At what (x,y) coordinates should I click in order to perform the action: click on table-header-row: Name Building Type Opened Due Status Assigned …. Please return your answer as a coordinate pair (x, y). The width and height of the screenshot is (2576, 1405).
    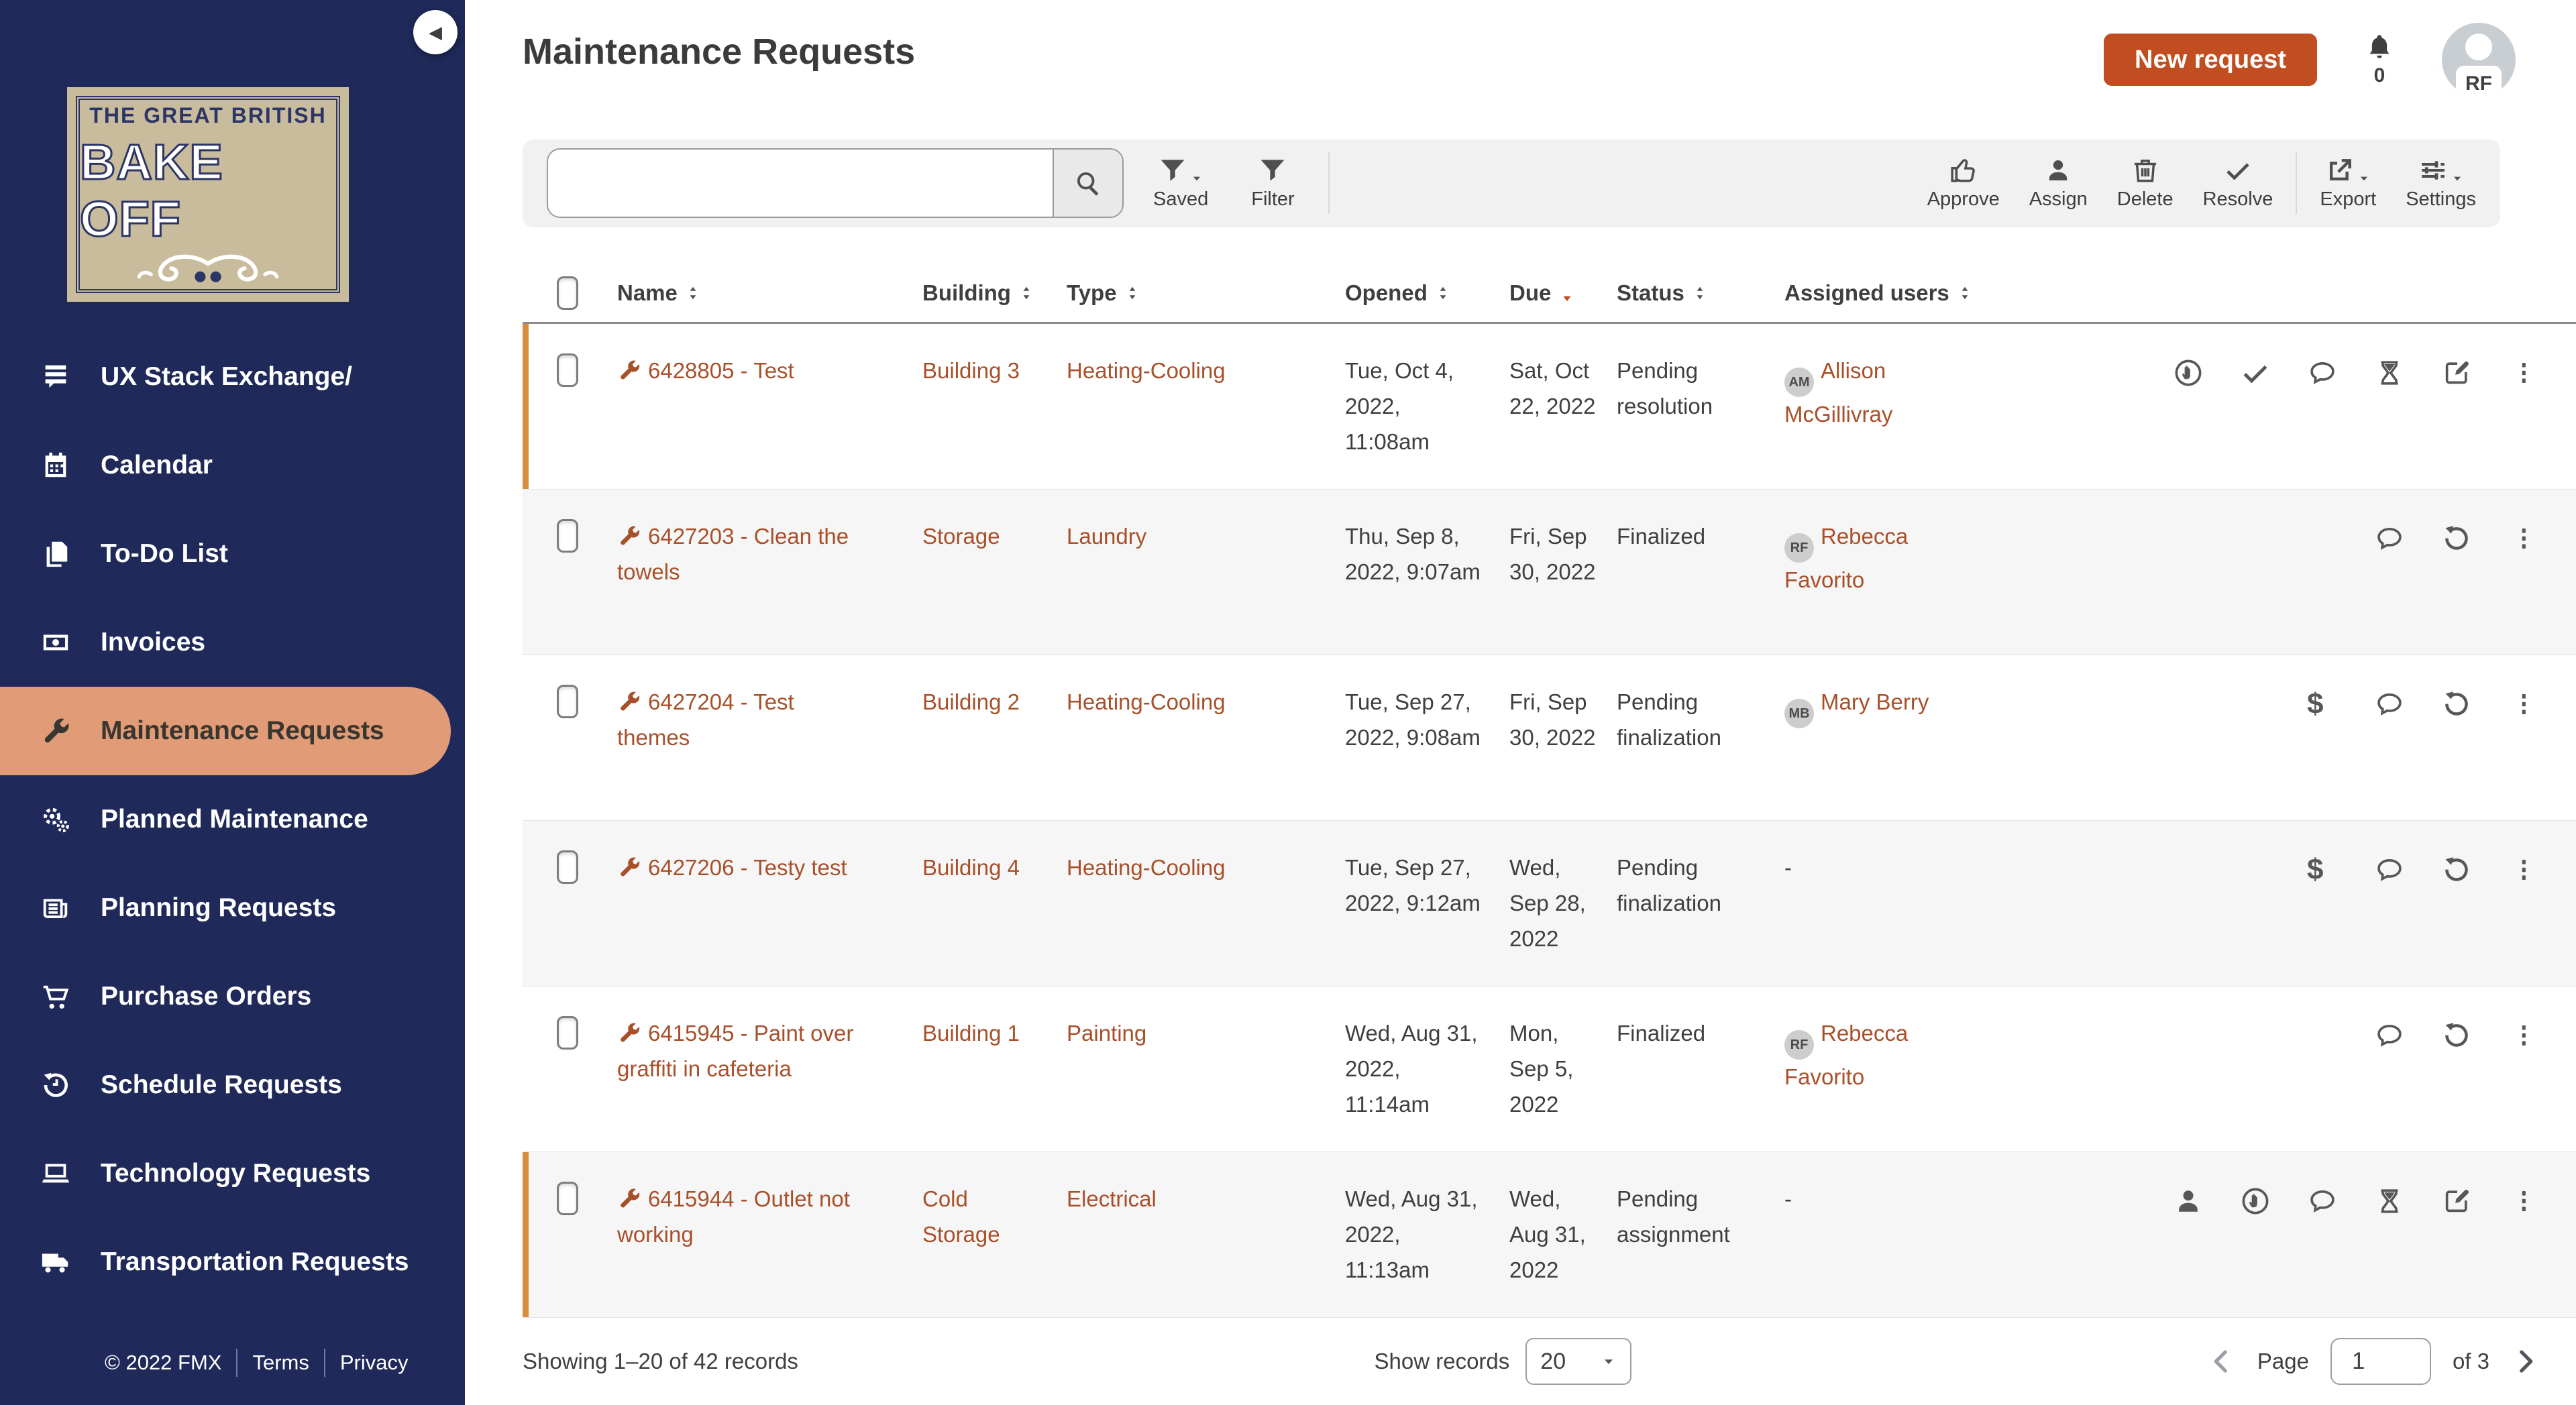
    Looking at the image, I should click on (1549, 294).